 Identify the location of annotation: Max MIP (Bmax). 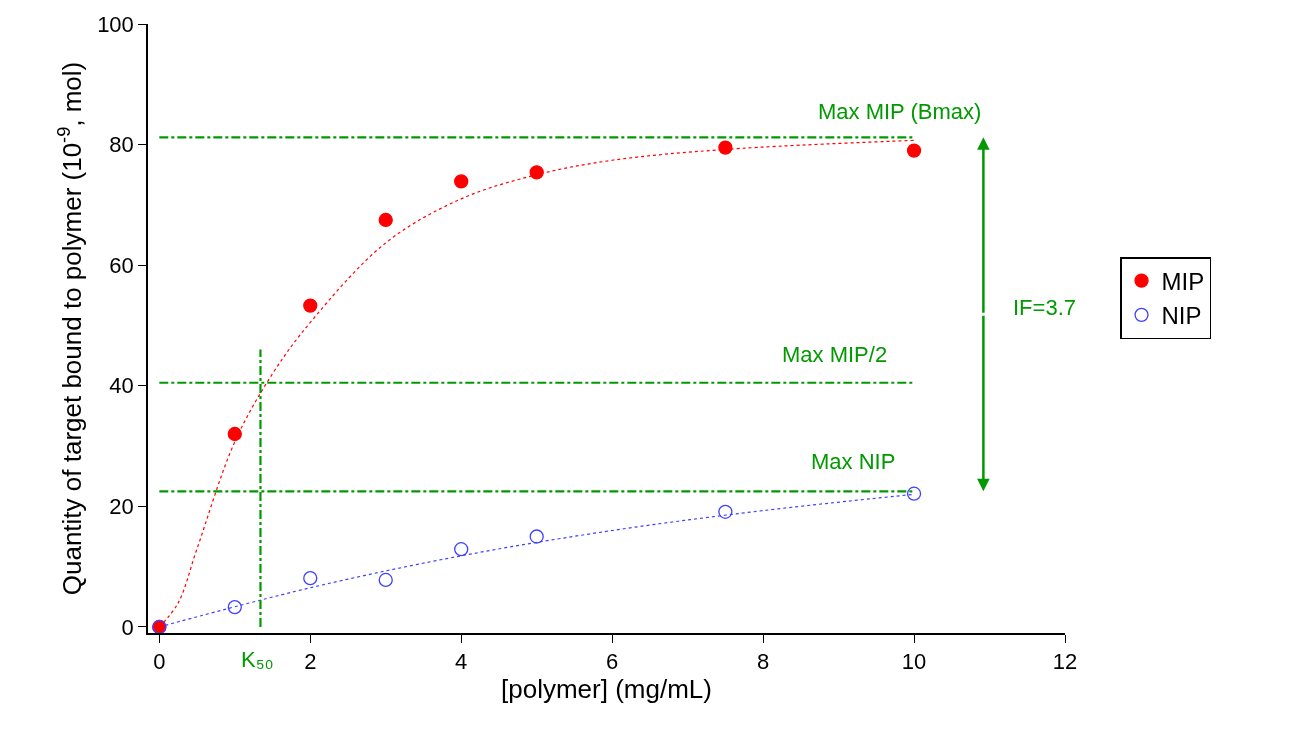
(900, 111).